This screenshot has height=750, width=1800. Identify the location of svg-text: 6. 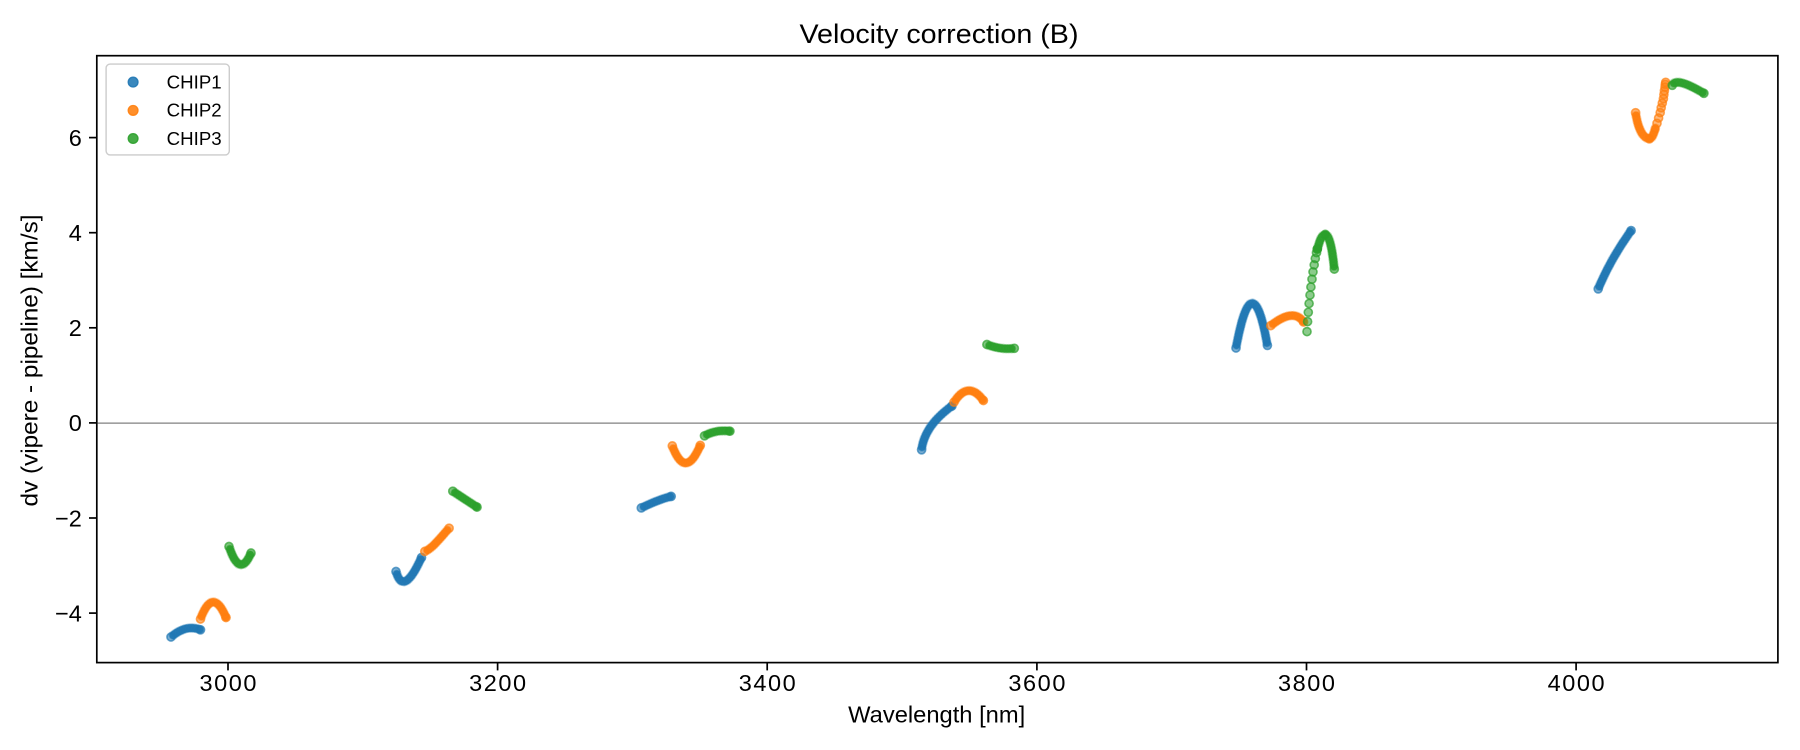
(75, 138).